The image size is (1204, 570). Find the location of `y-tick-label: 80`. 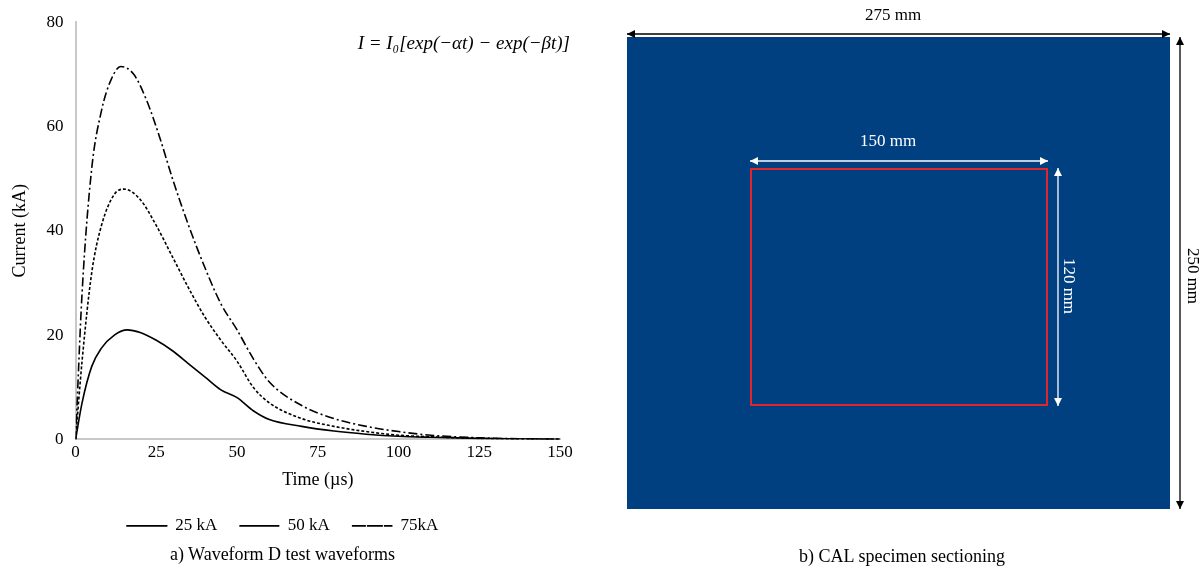

y-tick-label: 80 is located at coordinates (55, 21).